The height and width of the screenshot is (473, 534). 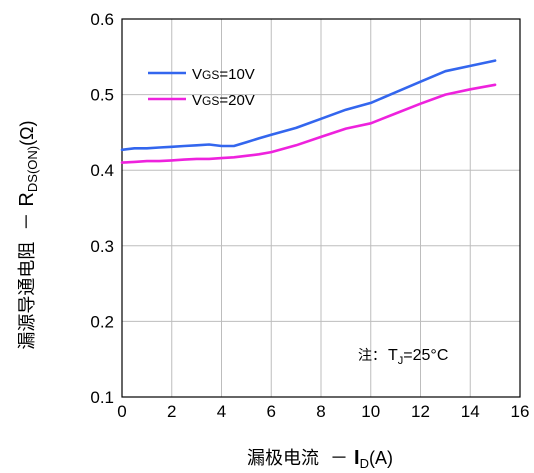 What do you see at coordinates (102, 170) in the screenshot?
I see `y-tick-label: 0.4` at bounding box center [102, 170].